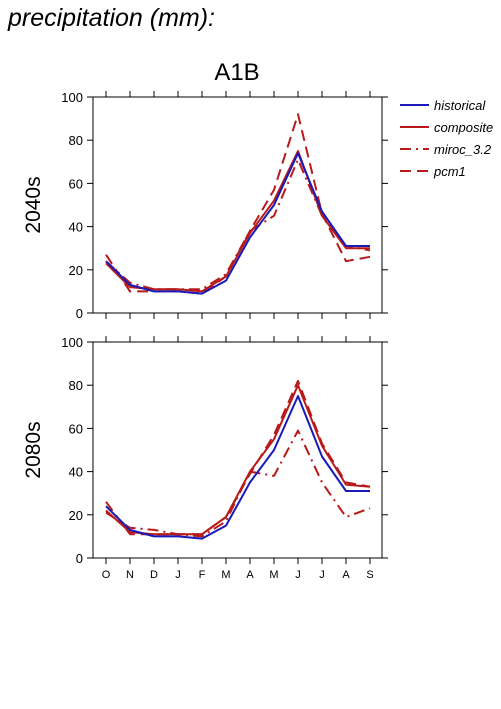 Image resolution: width=501 pixels, height=709 pixels. What do you see at coordinates (130, 575) in the screenshot?
I see `x-tick-label: N` at bounding box center [130, 575].